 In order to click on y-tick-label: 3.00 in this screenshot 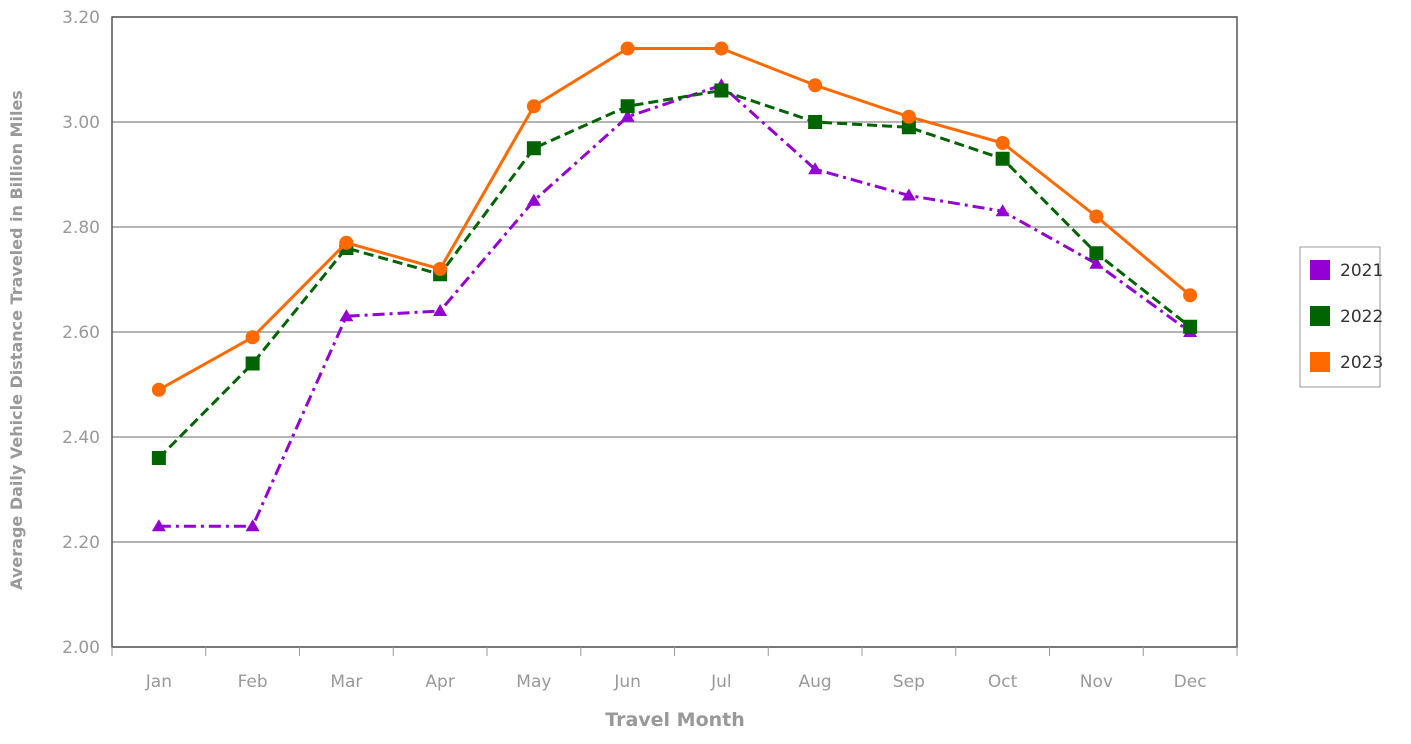, I will do `click(81, 123)`.